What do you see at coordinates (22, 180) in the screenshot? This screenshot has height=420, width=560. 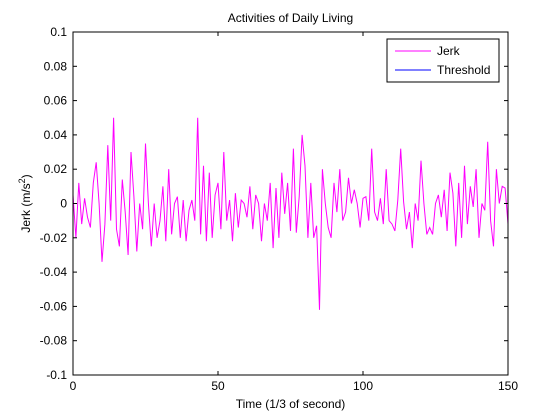 I see `y-axis-label-superscript: 2` at bounding box center [22, 180].